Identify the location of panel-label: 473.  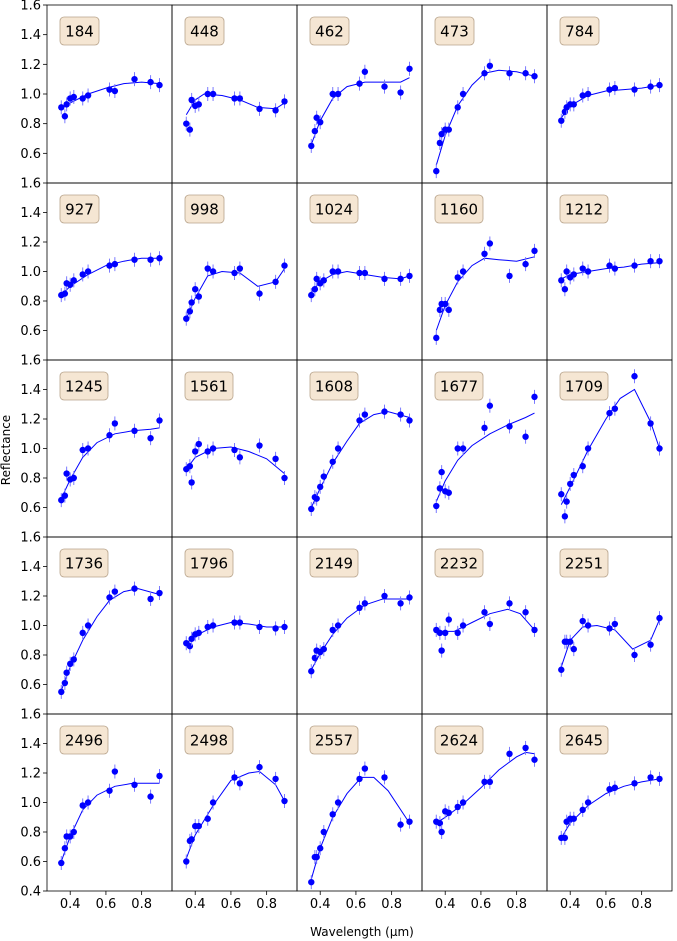
(454, 32).